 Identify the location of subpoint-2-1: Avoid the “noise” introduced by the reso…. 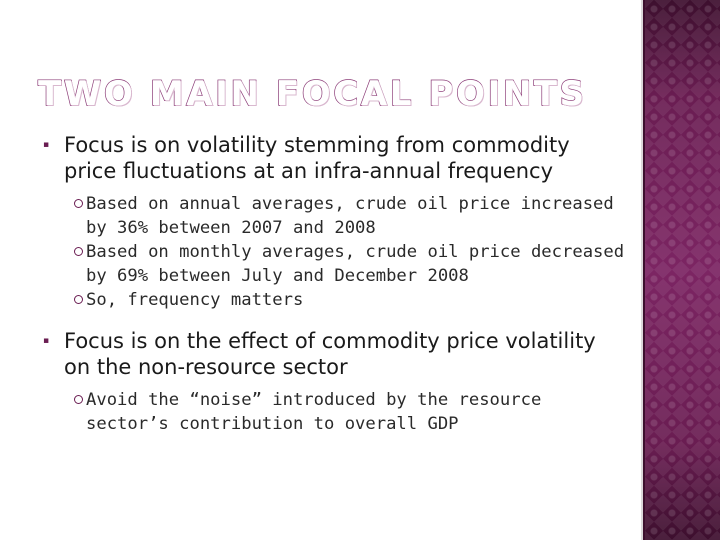
(333, 412).